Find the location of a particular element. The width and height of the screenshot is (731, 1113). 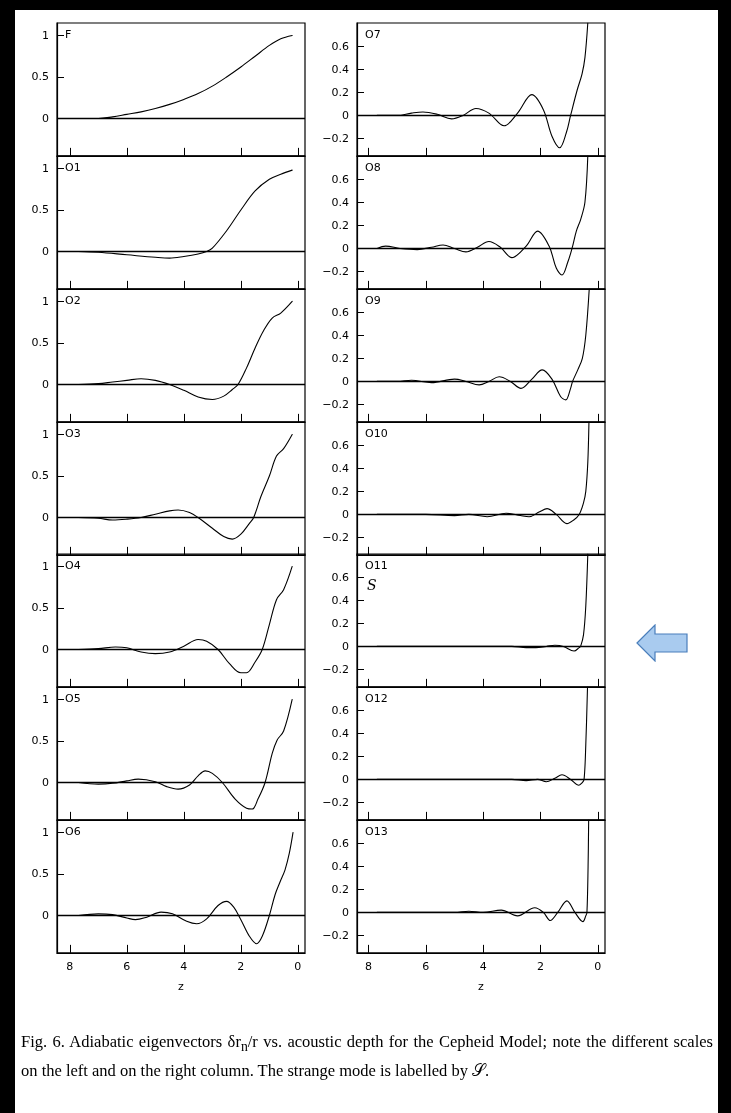

chart-title: O11 is located at coordinates (376, 566).